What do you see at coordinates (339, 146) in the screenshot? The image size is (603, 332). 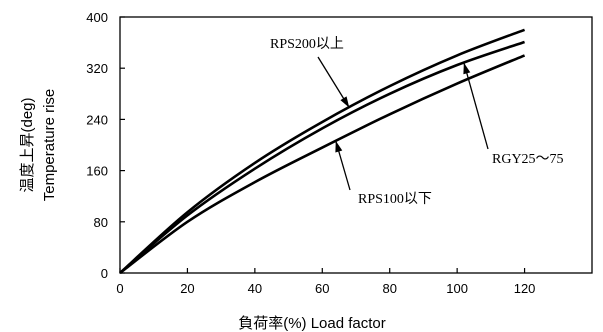 I see `annotation-rps100-arrow-head` at bounding box center [339, 146].